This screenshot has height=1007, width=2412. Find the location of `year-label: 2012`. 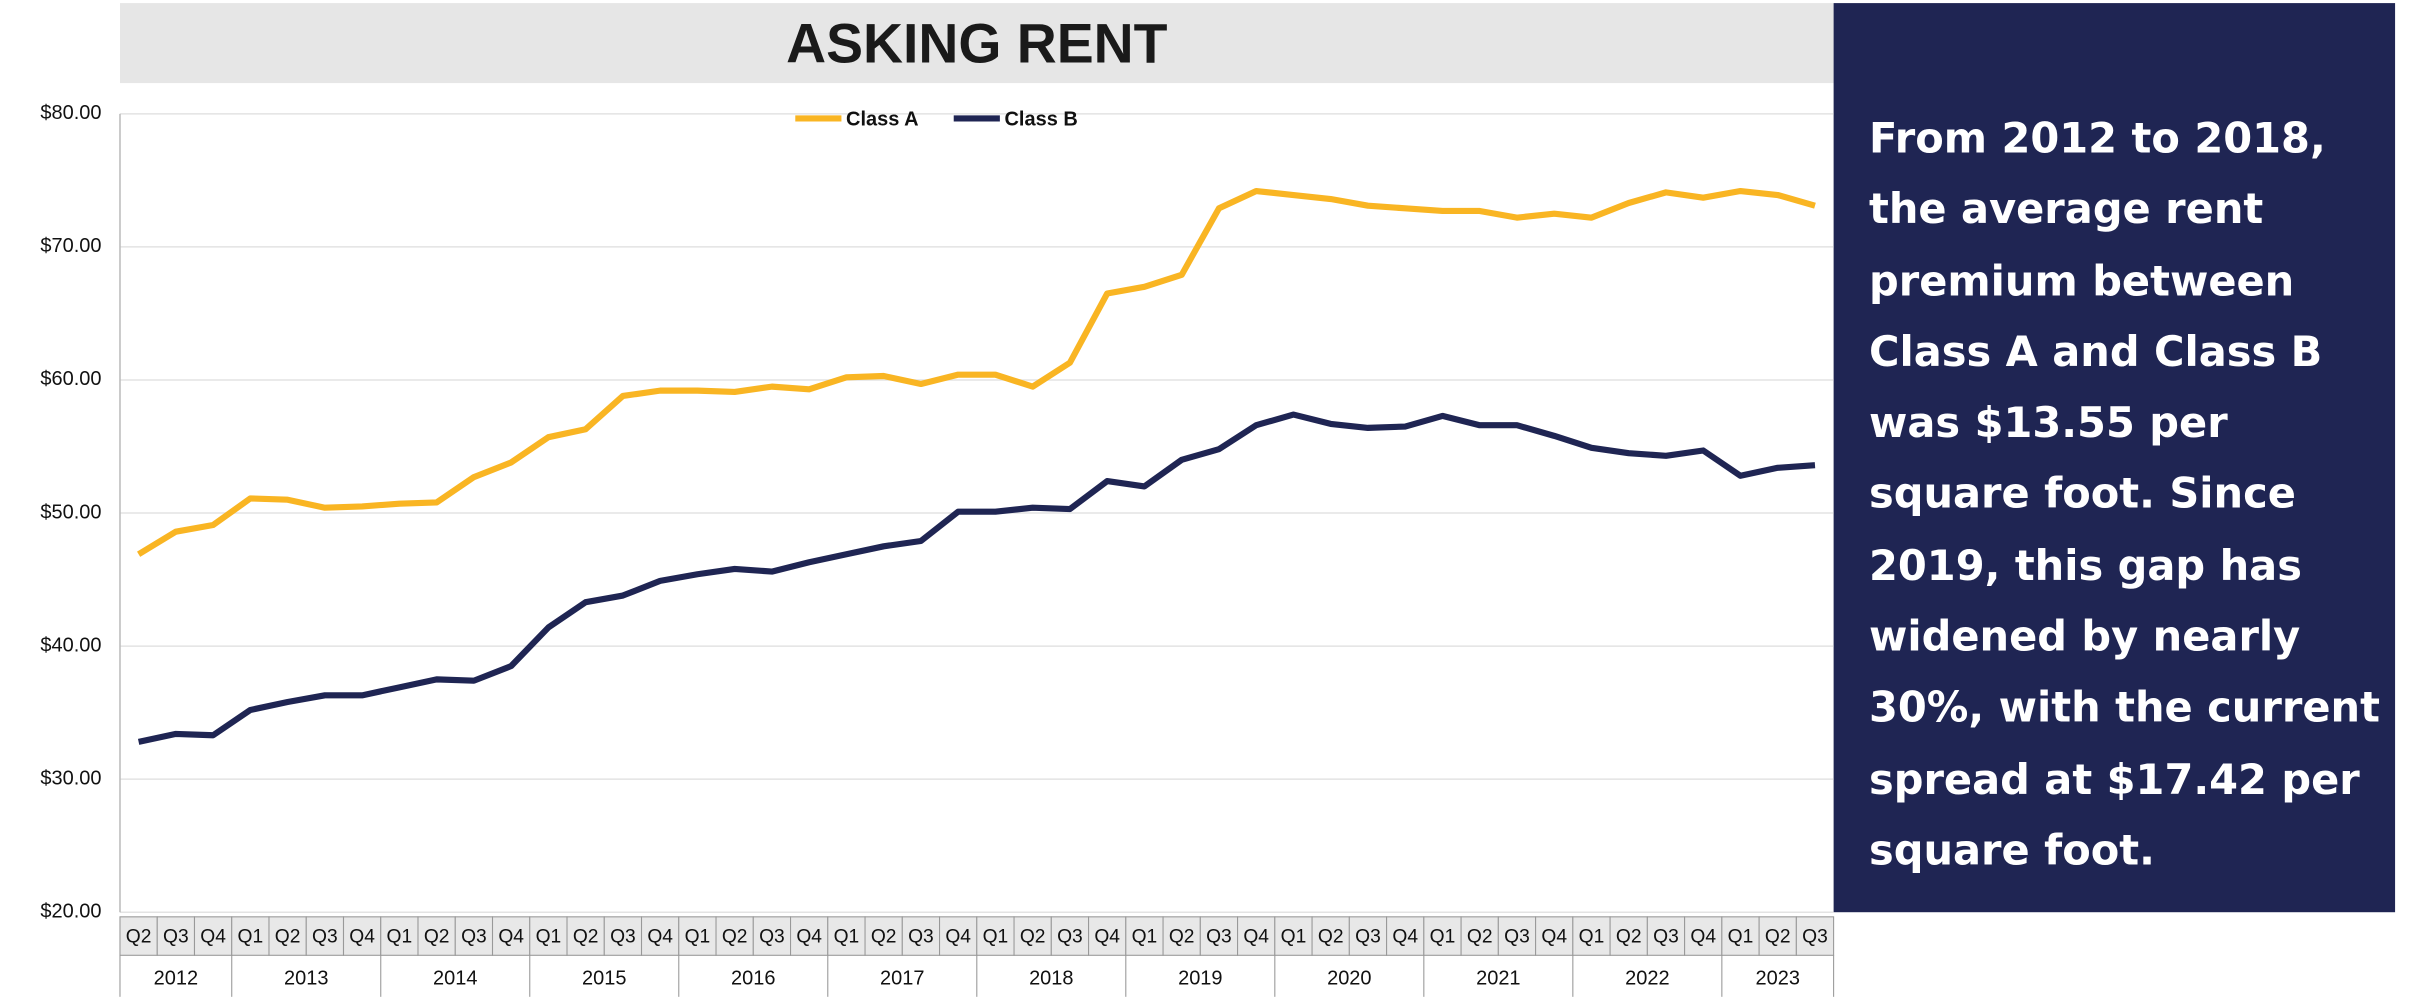

year-label: 2012 is located at coordinates (176, 978).